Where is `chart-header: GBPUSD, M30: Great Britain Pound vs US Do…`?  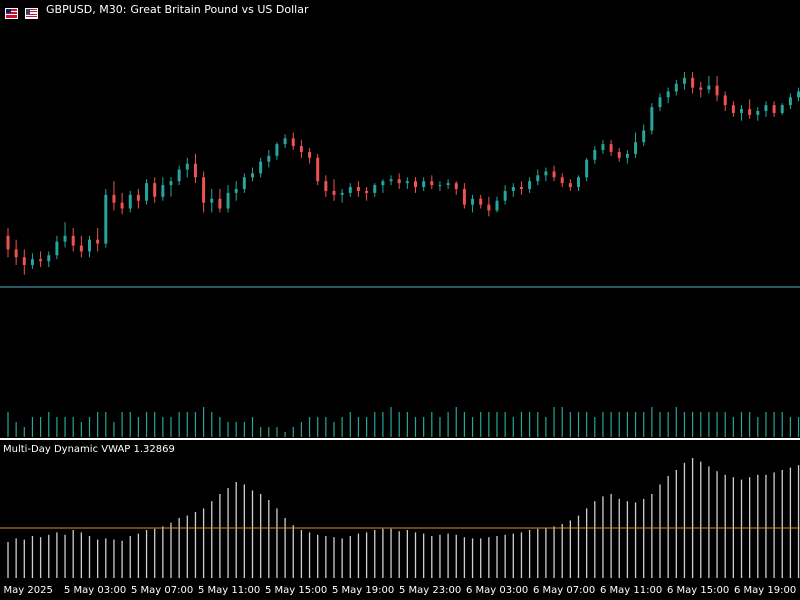 chart-header: GBPUSD, M30: Great Britain Pound vs US Do… is located at coordinates (400, 10).